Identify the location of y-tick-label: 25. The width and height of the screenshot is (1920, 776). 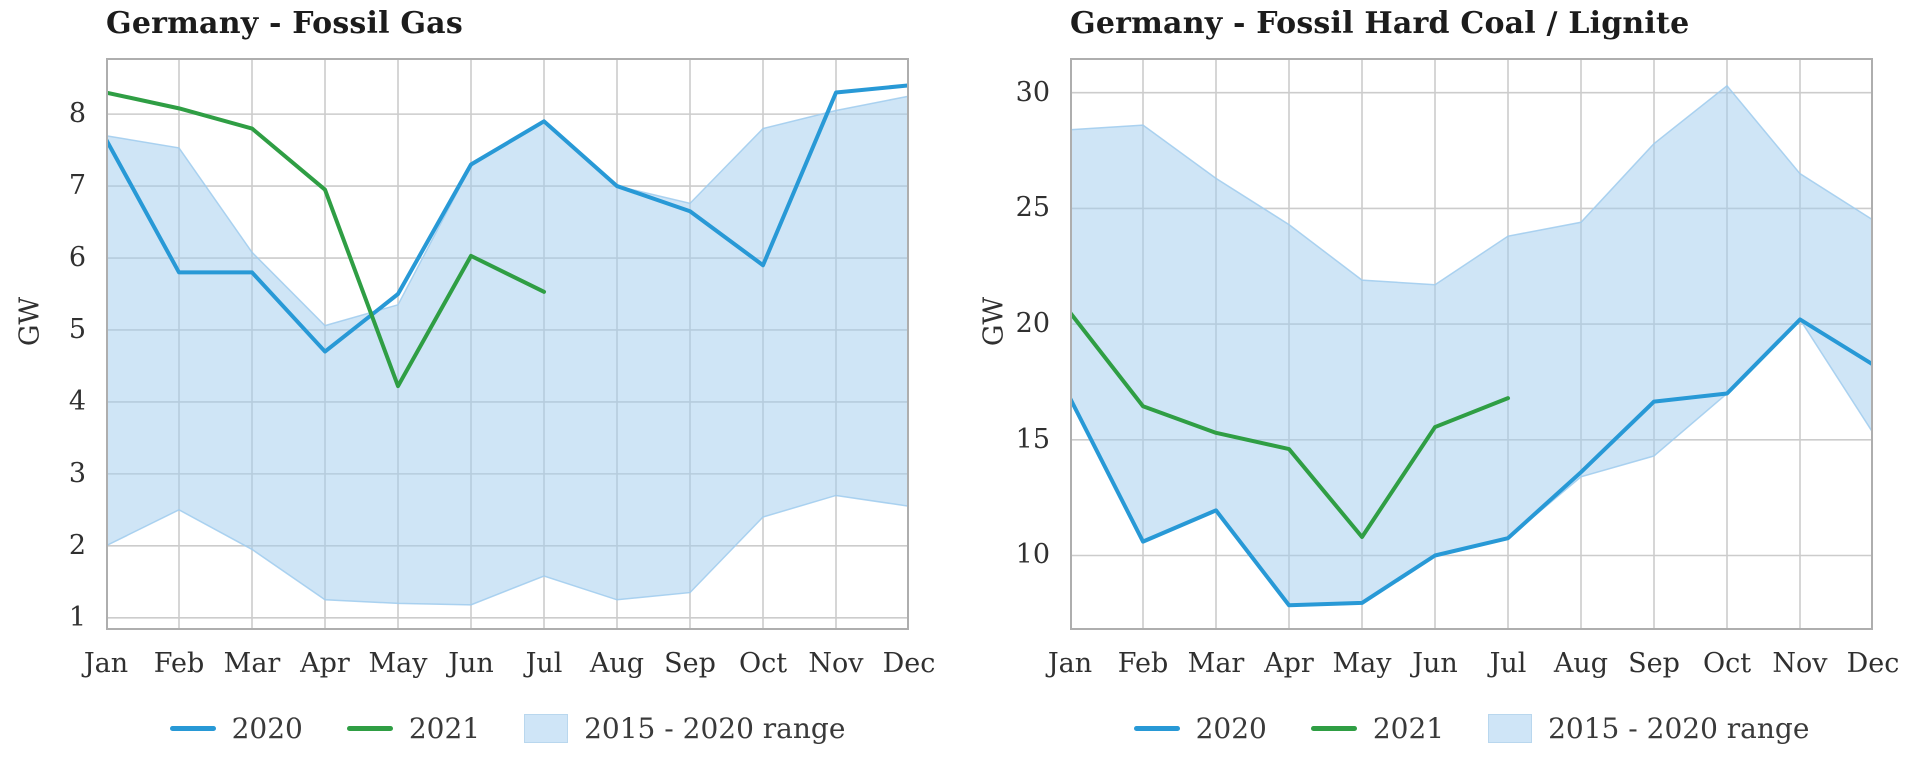
(1032, 208).